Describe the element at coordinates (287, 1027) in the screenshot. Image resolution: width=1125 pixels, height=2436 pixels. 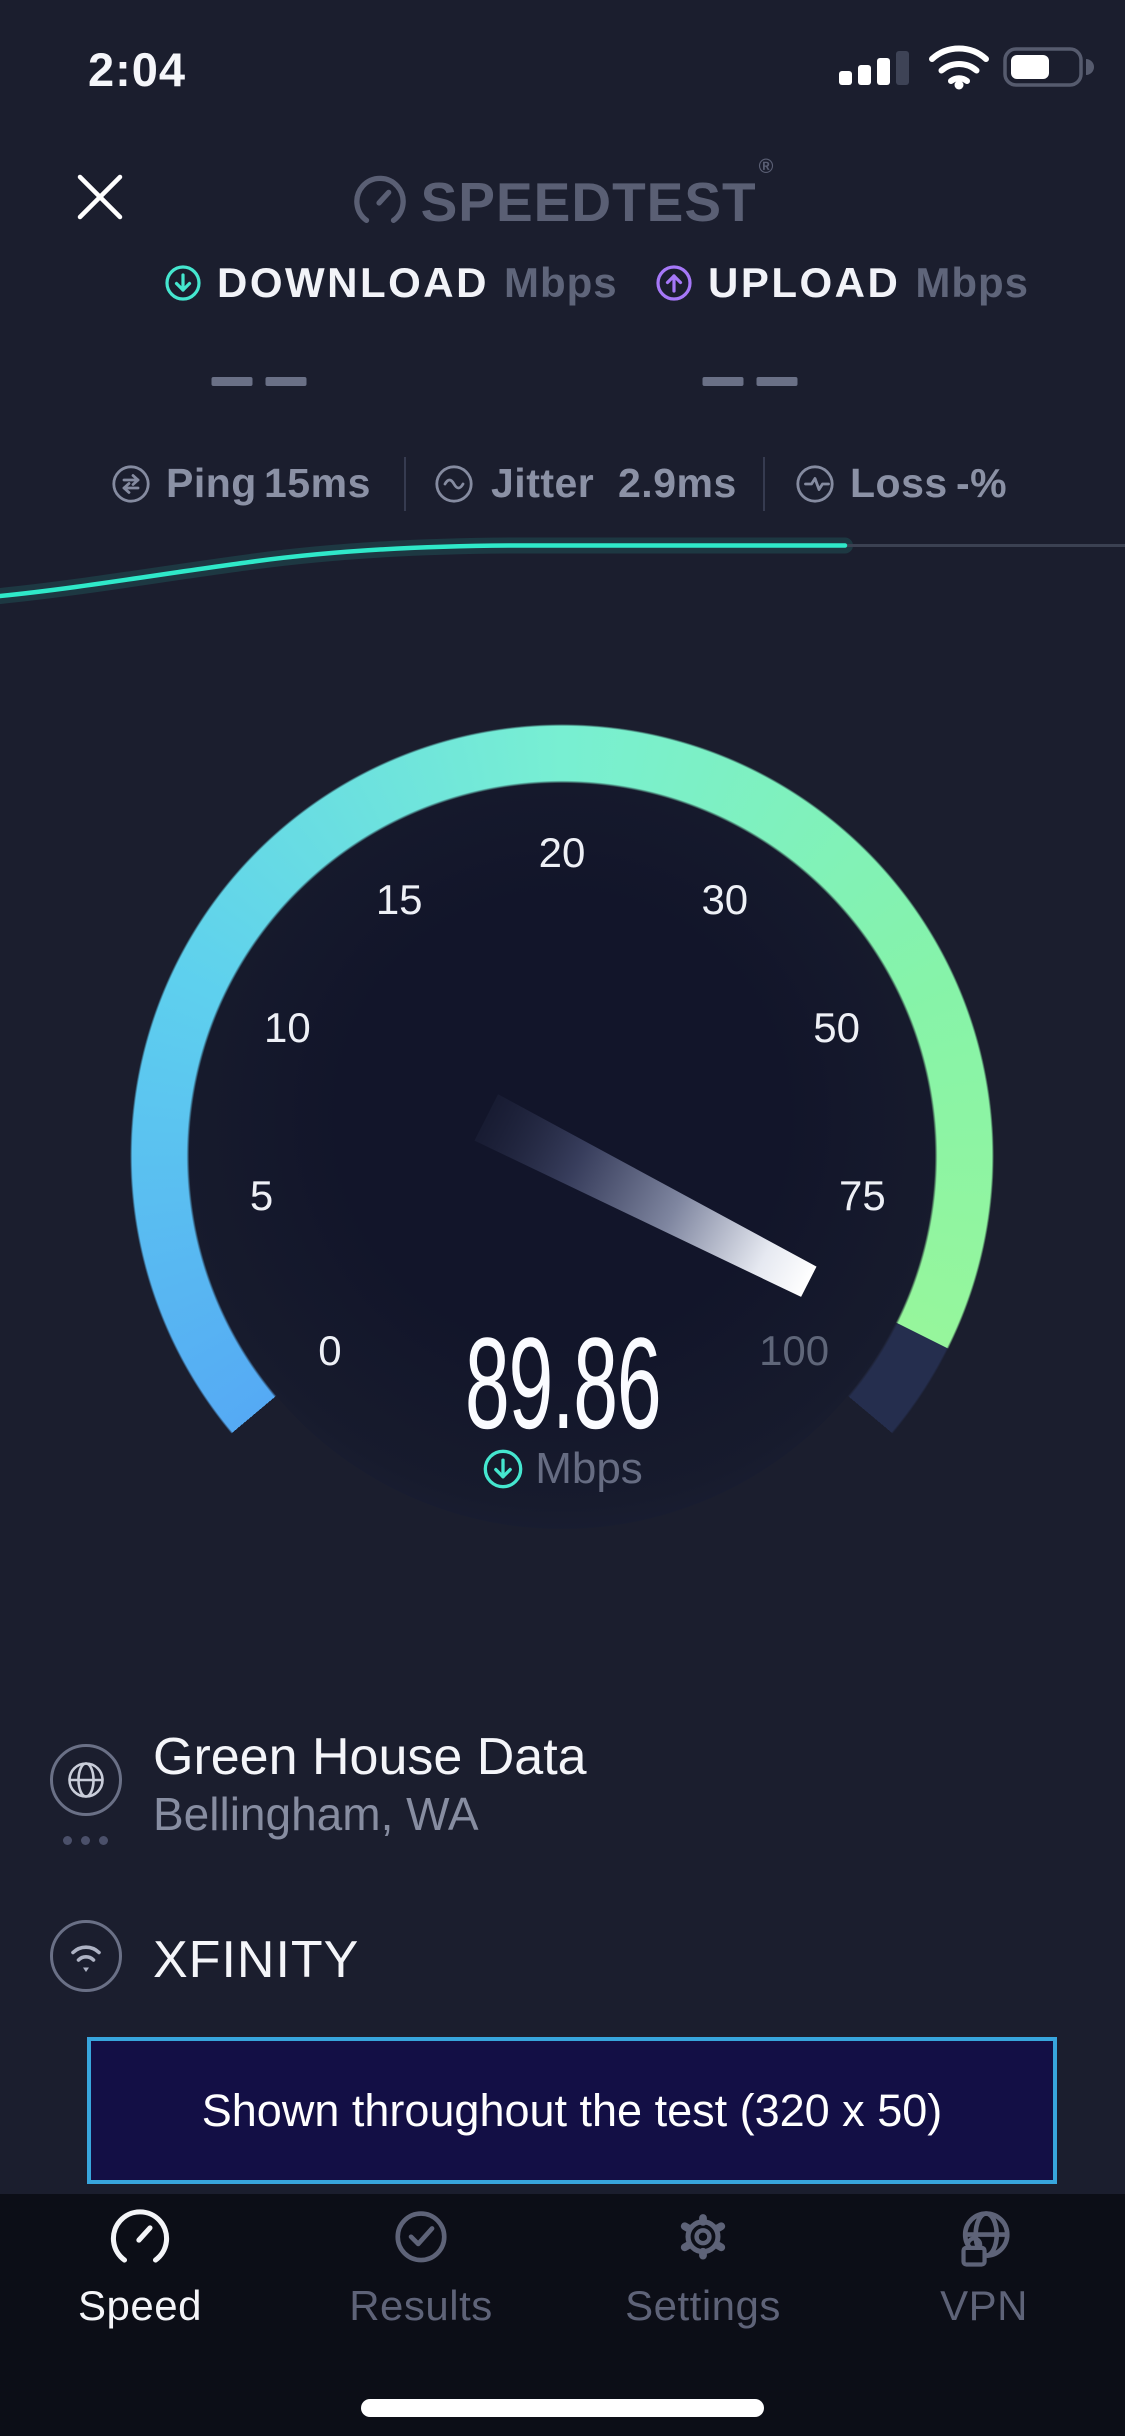
I see `gauge-tick-10: 10` at that location.